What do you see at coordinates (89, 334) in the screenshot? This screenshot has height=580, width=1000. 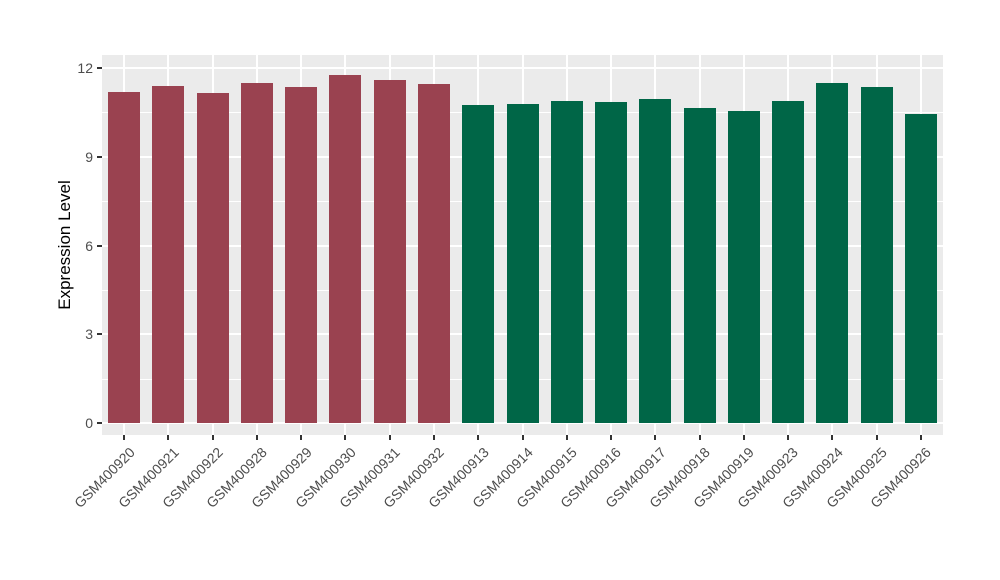 I see `y-tick-label: 3` at bounding box center [89, 334].